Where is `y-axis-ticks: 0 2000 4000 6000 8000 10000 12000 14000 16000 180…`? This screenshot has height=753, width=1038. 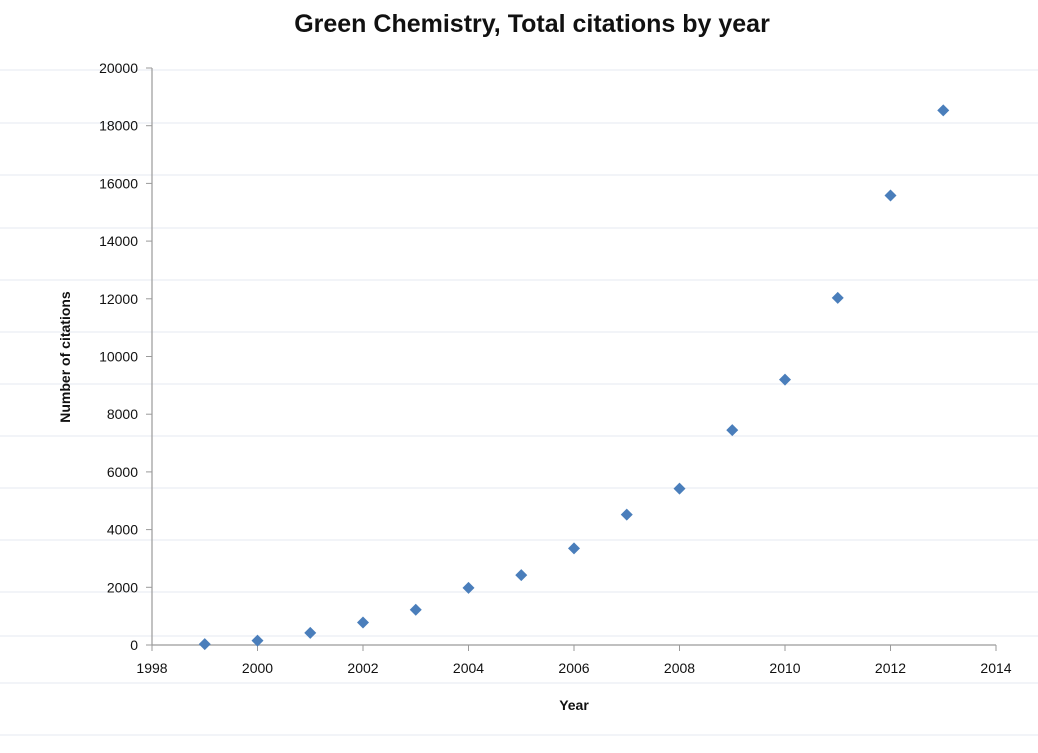
y-axis-ticks: 0 2000 4000 6000 8000 10000 12000 14000 16000 180… is located at coordinates (125, 356).